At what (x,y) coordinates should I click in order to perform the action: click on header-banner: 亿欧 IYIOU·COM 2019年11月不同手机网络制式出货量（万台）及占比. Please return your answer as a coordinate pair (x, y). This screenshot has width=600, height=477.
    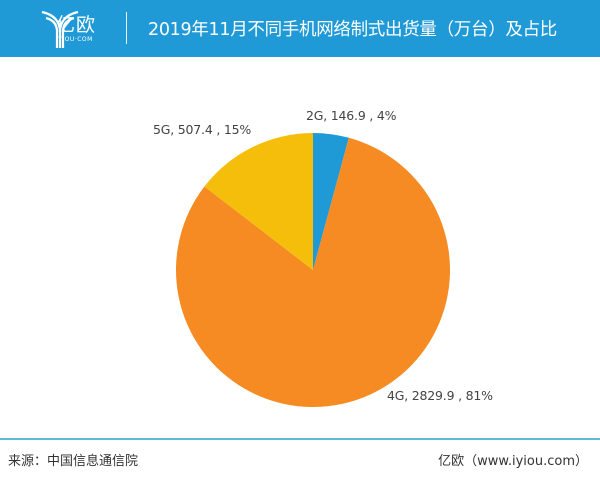
    Looking at the image, I should click on (300, 28).